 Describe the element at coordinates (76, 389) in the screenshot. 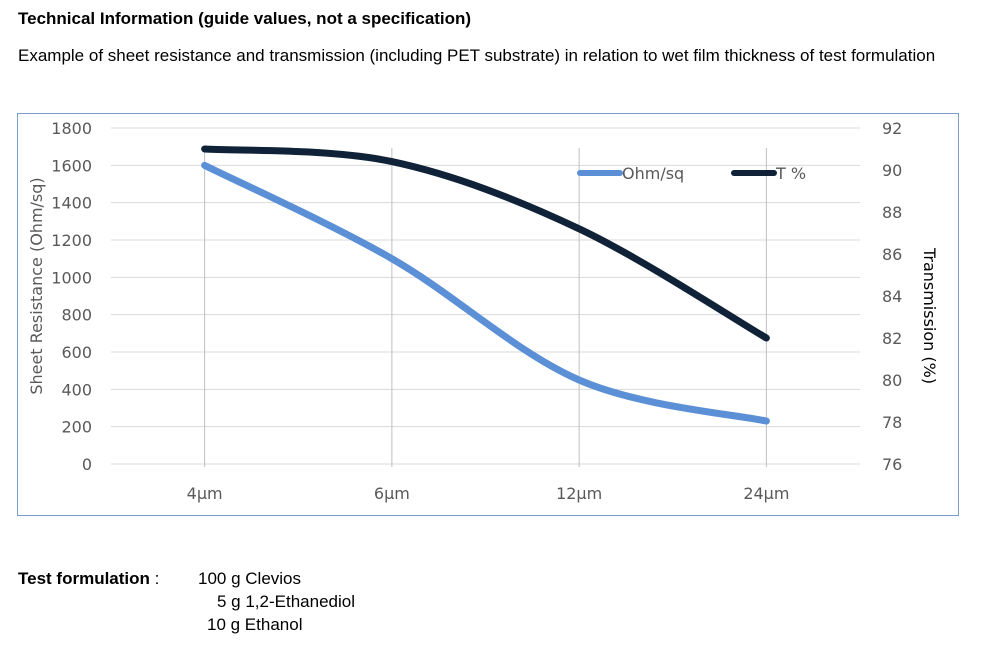

I see `y-tick-label: 400` at that location.